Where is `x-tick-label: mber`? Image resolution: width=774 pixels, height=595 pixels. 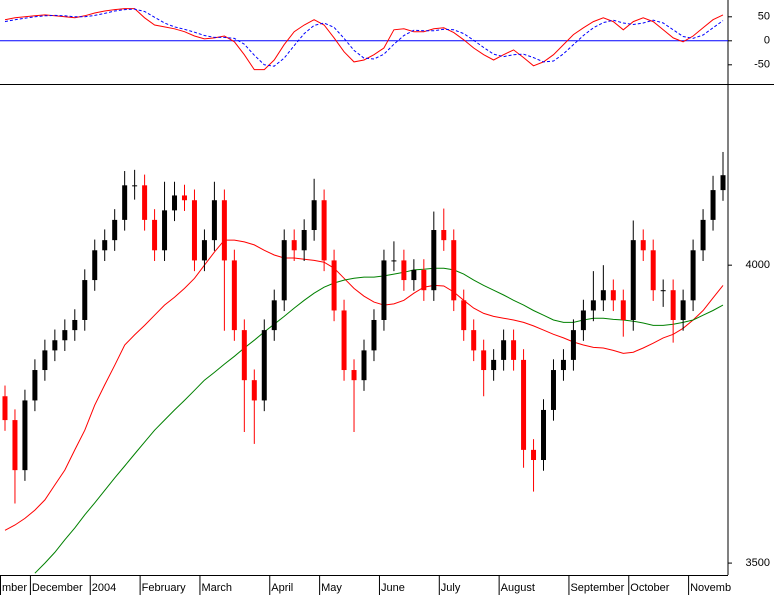
x-tick-label: mber is located at coordinates (14, 588).